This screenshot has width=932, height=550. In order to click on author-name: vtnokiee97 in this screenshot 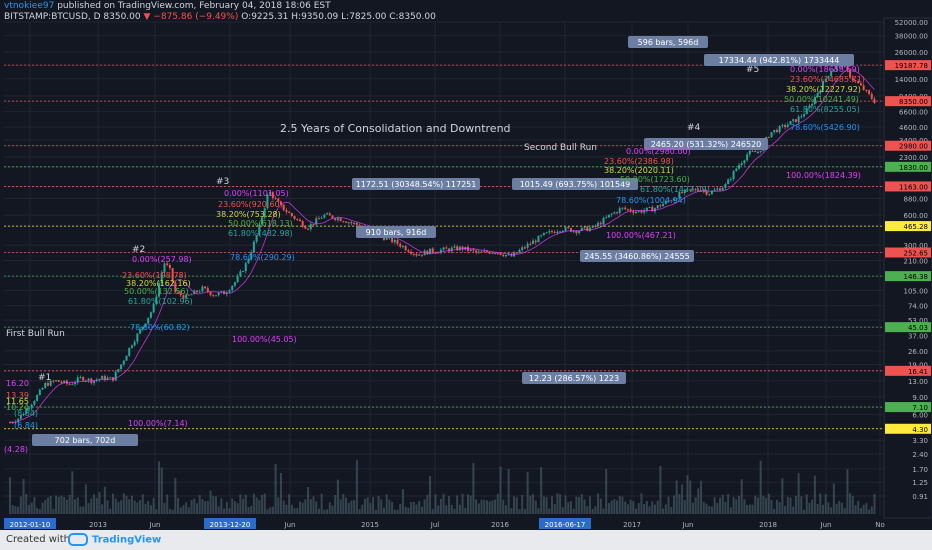, I will do `click(29, 6)`.